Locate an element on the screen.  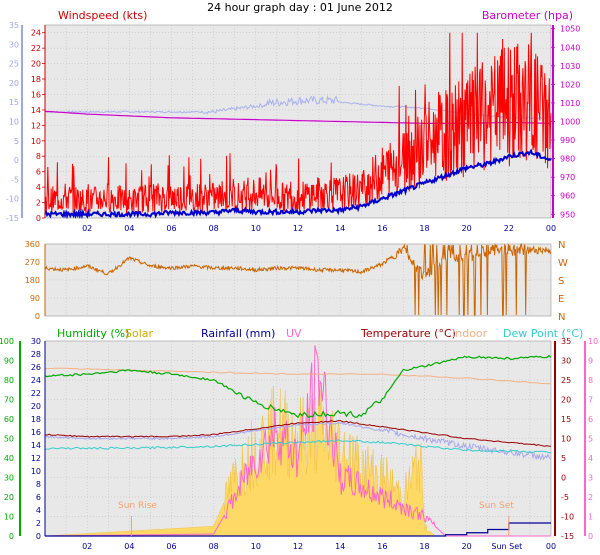
y-tick-temperature: 0 is located at coordinates (563, 478).